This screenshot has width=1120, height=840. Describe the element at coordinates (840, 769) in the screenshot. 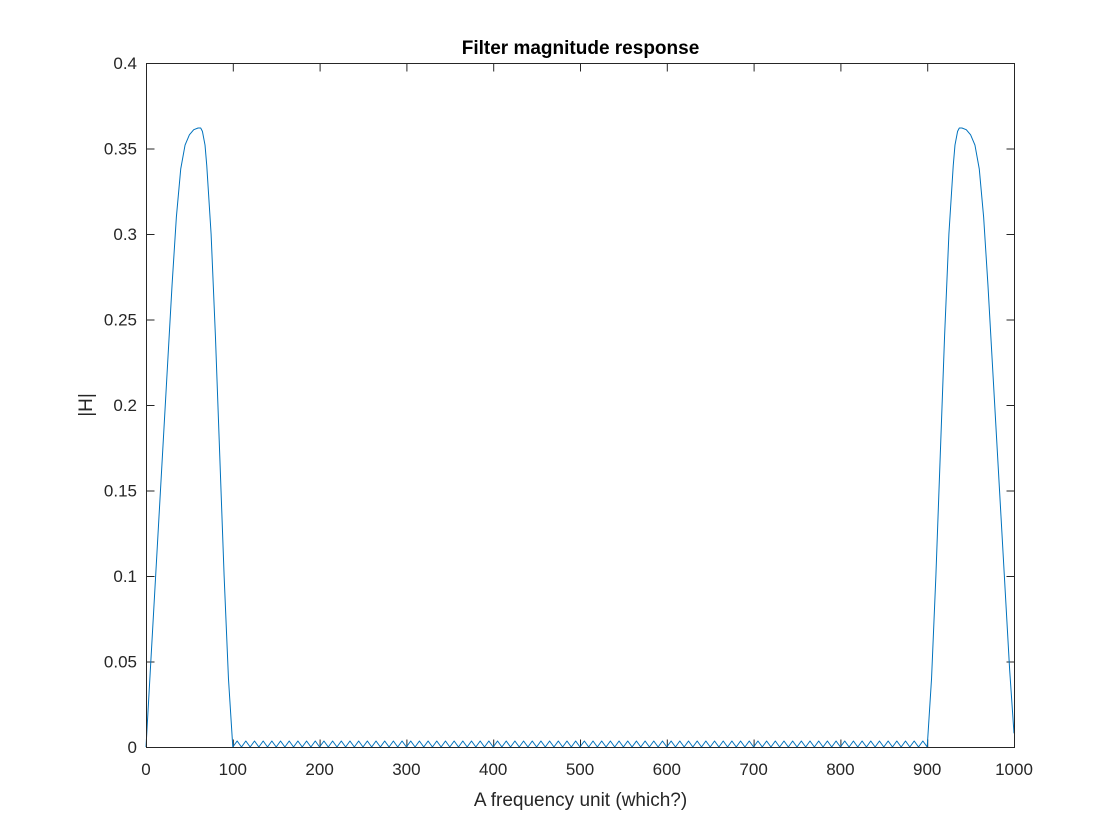

I see `x-tick-label: 800` at that location.